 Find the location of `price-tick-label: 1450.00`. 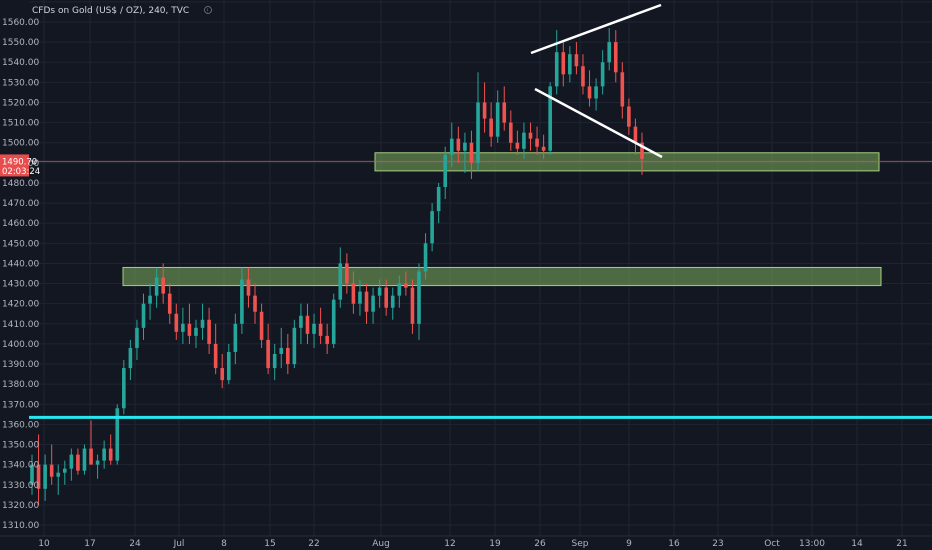

price-tick-label: 1450.00 is located at coordinates (20, 244).